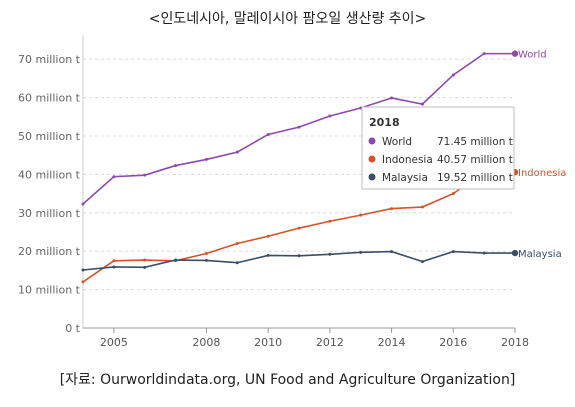 This screenshot has width=575, height=407. What do you see at coordinates (49, 251) in the screenshot?
I see `y-tick-label: 20 million t` at bounding box center [49, 251].